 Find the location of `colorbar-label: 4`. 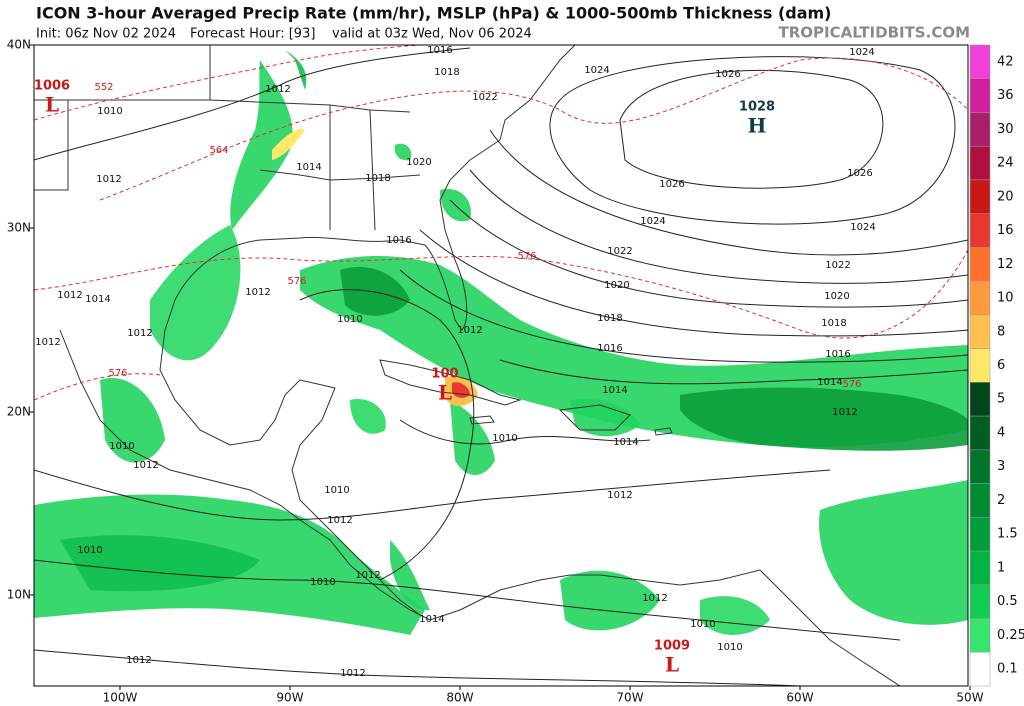

colorbar-label: 4 is located at coordinates (1001, 432).